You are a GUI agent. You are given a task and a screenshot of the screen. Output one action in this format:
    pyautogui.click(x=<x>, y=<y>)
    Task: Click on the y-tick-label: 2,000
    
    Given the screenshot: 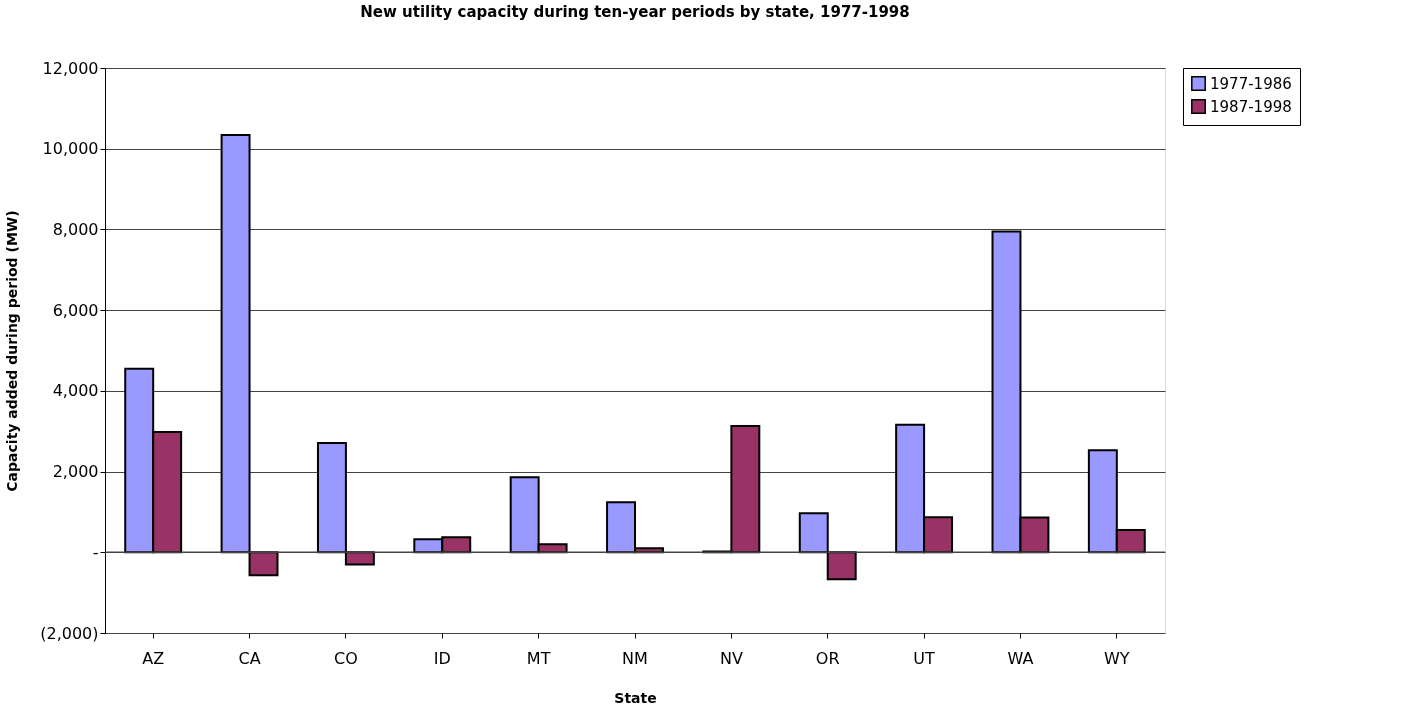 What is the action you would take?
    pyautogui.click(x=75, y=472)
    